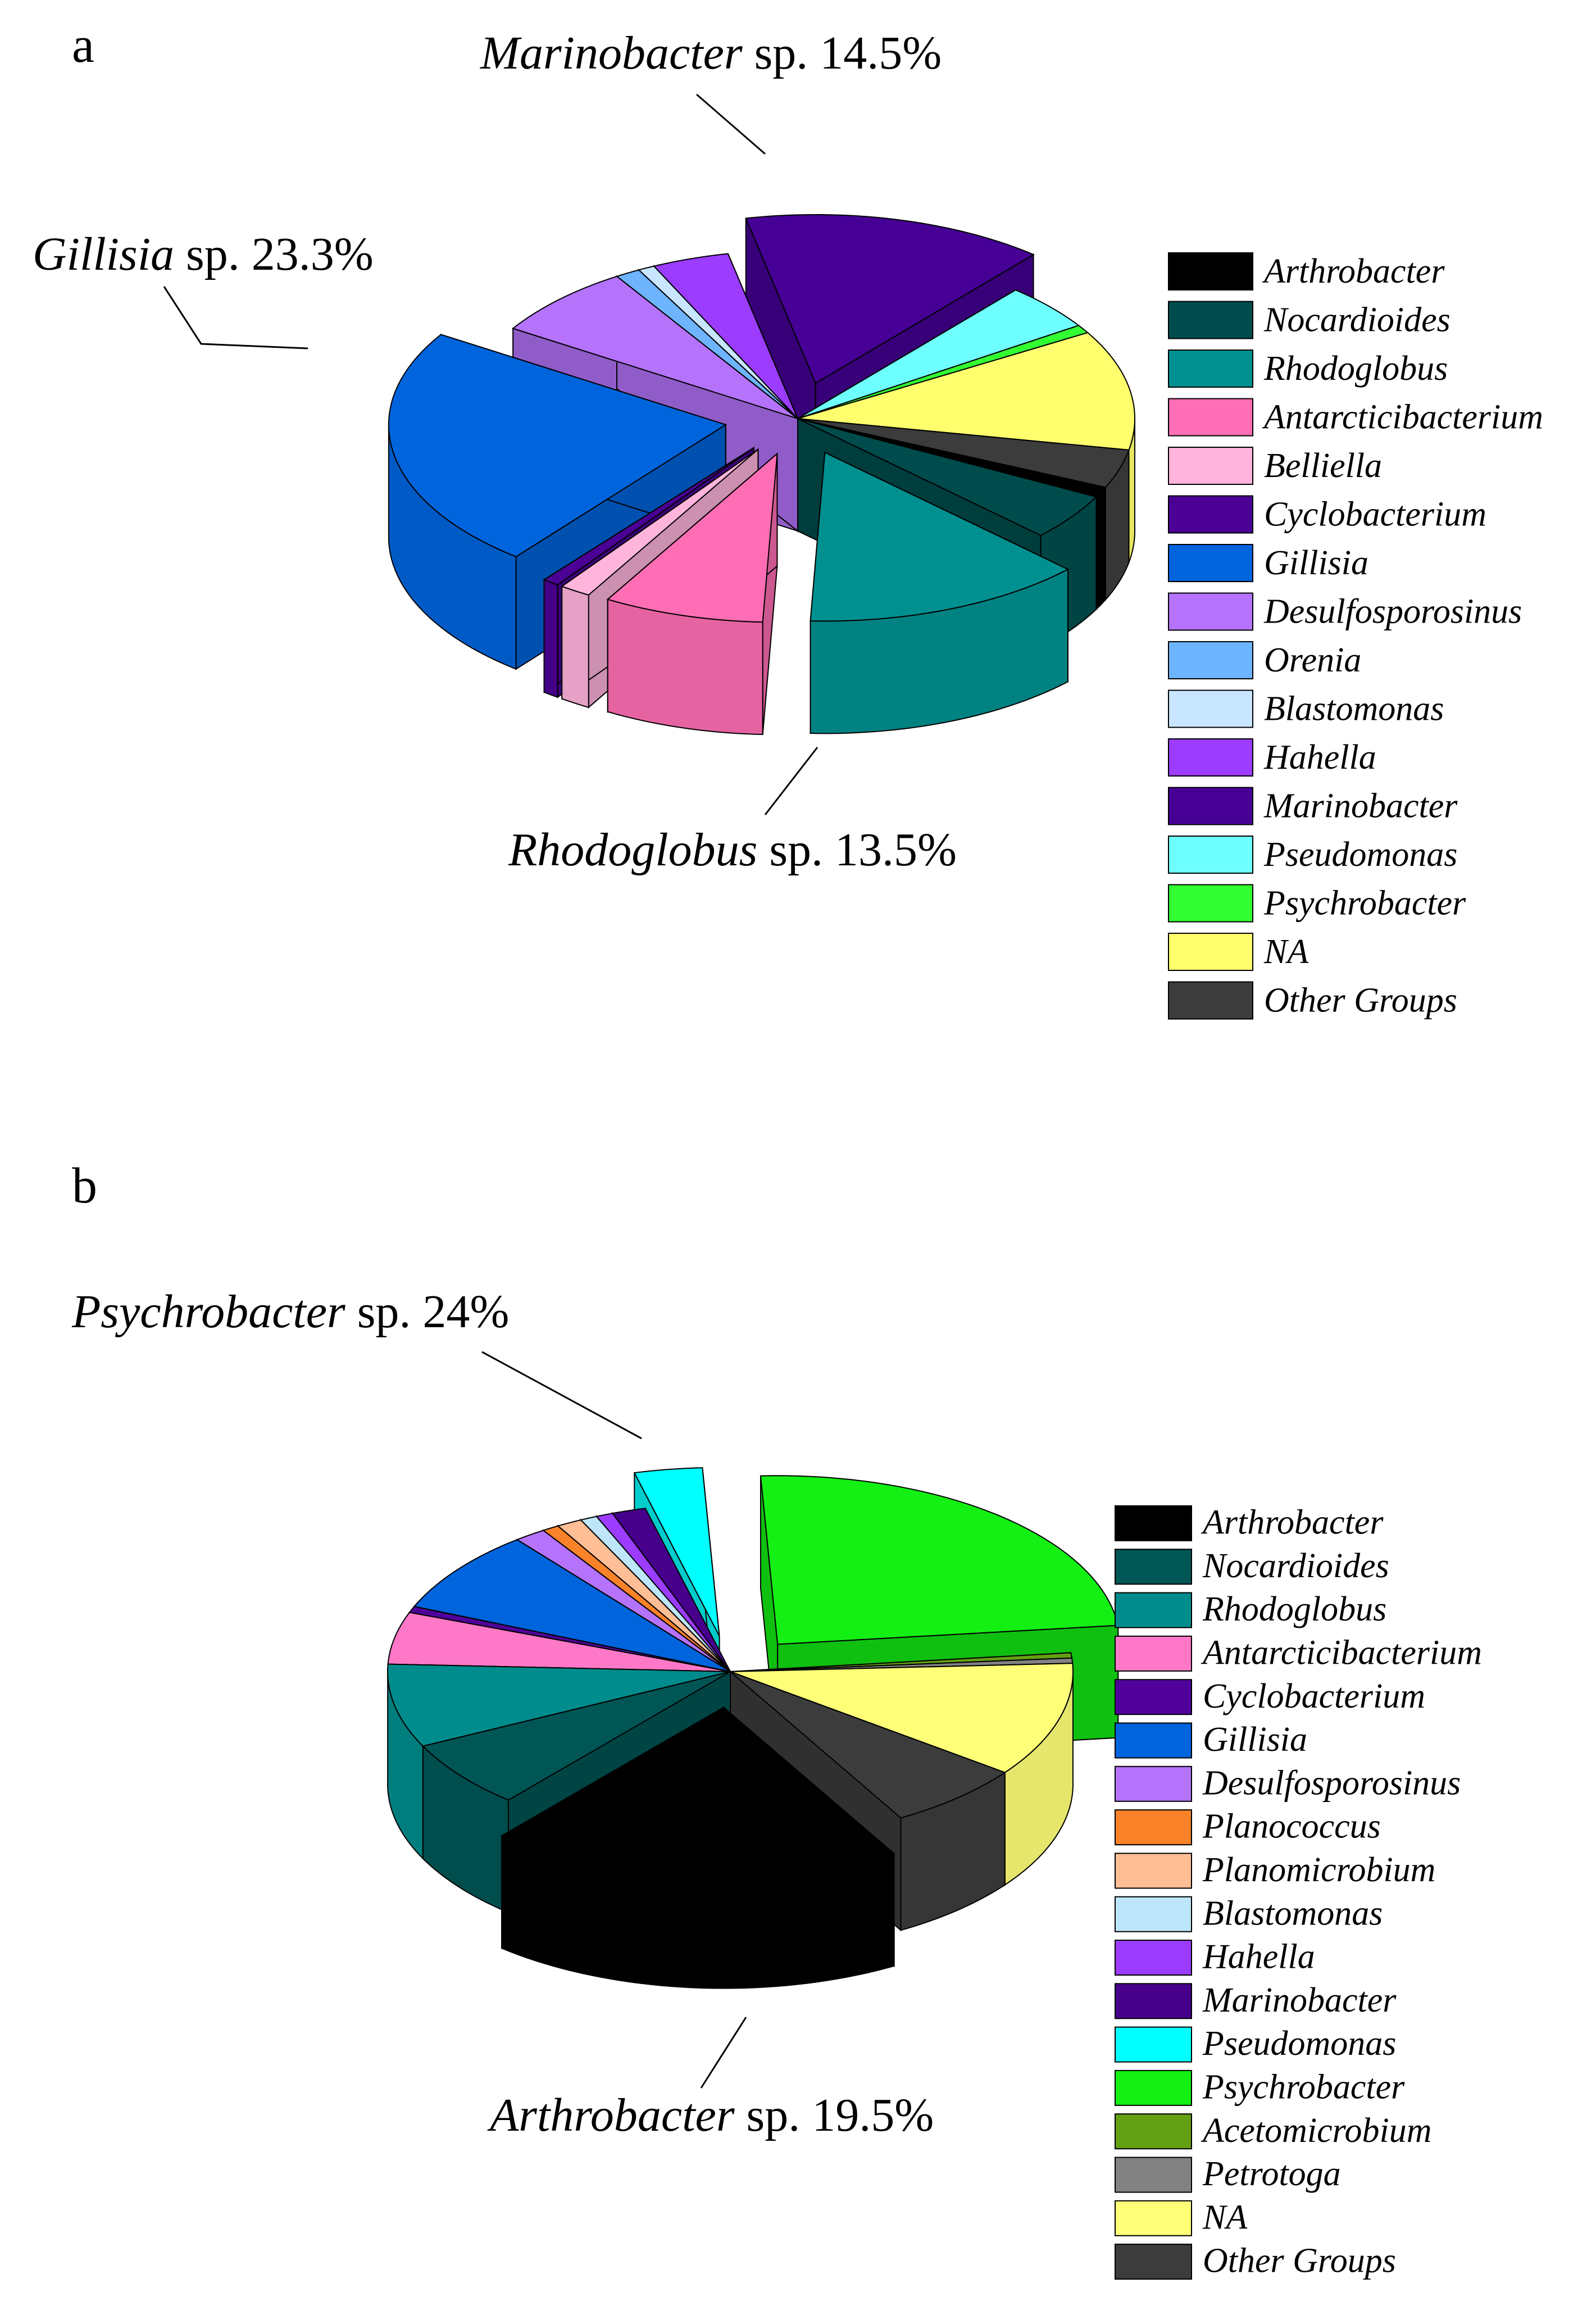 This screenshot has width=1596, height=2315. Describe the element at coordinates (1248, 1827) in the screenshot. I see `legend-item-planococcus: Planococcus` at that location.